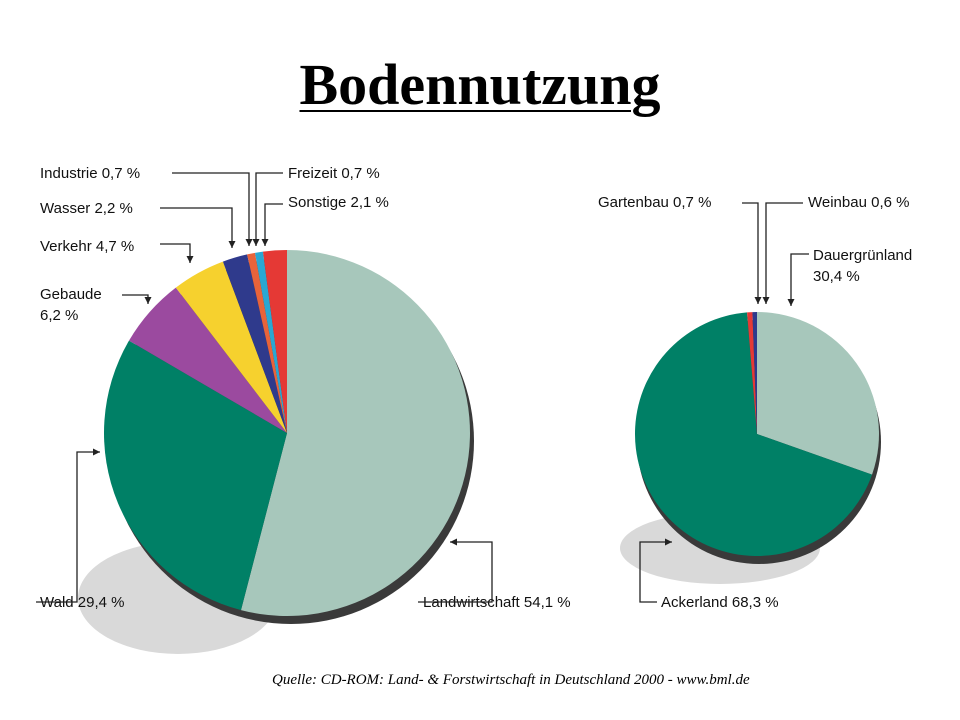 The image size is (960, 720). I want to click on leader-wasser, so click(198, 227).